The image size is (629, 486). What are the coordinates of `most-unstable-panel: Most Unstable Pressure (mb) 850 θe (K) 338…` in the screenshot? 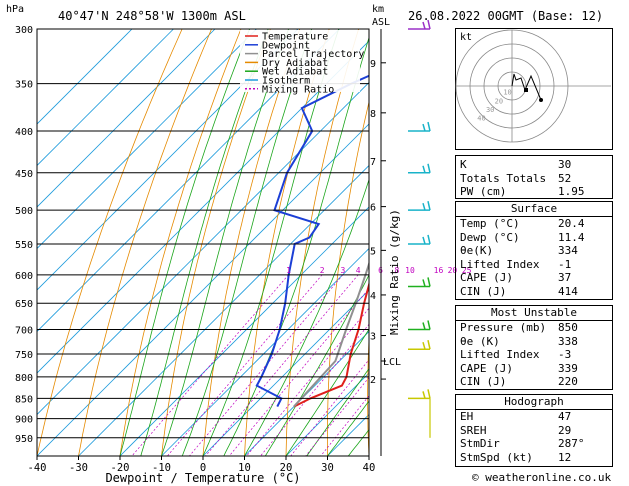 It's located at (534, 347).